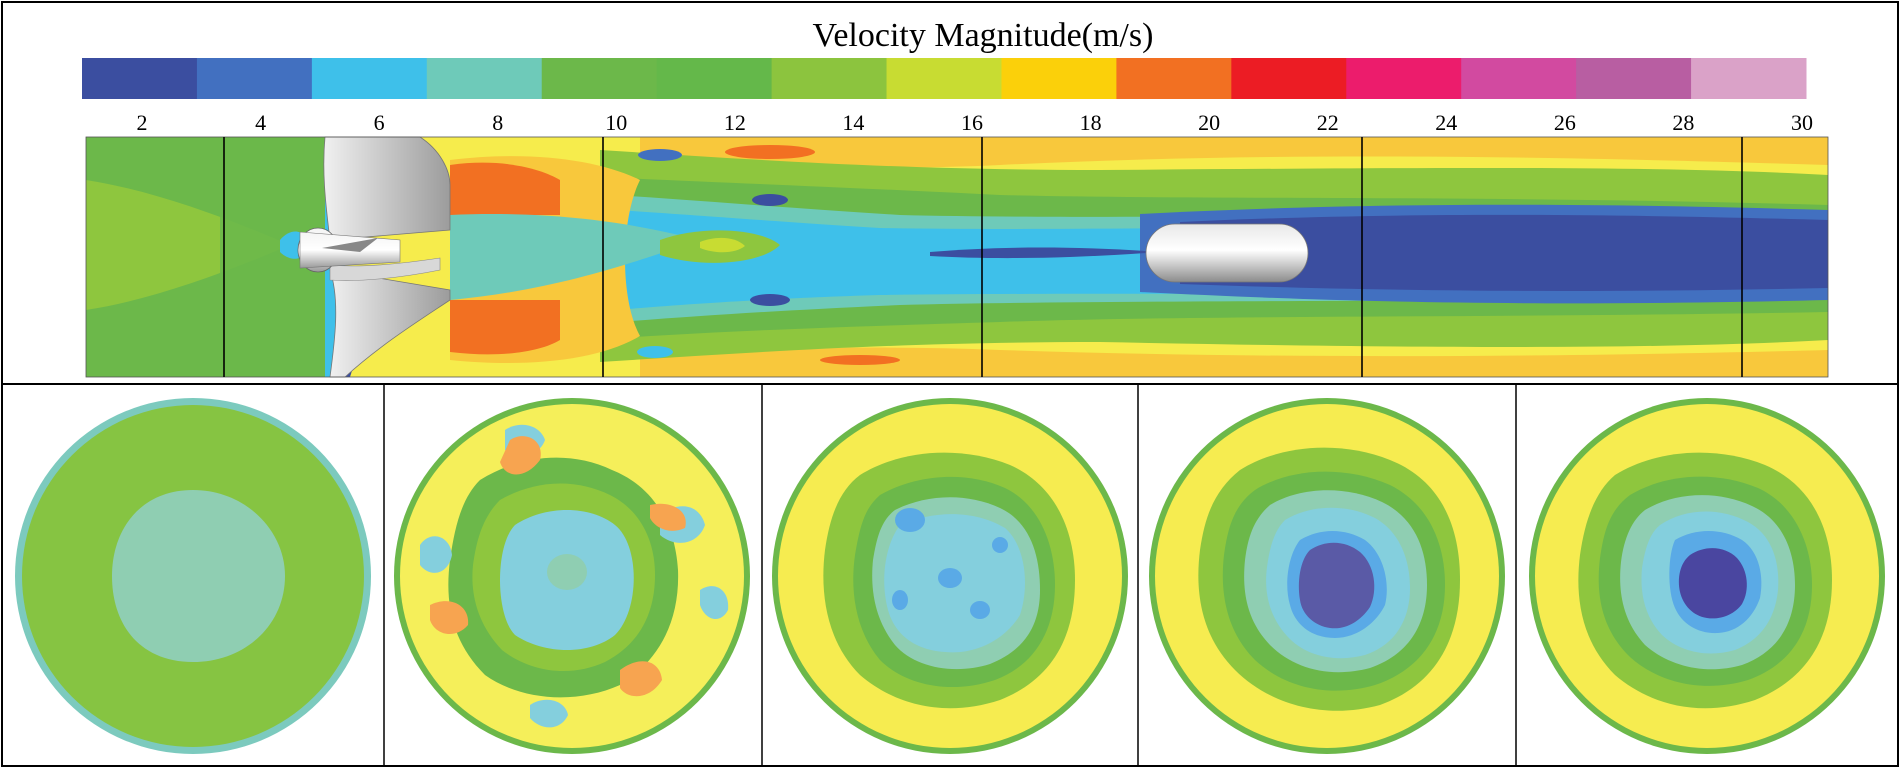  What do you see at coordinates (142, 122) in the screenshot?
I see `legend-tick-label: 2` at bounding box center [142, 122].